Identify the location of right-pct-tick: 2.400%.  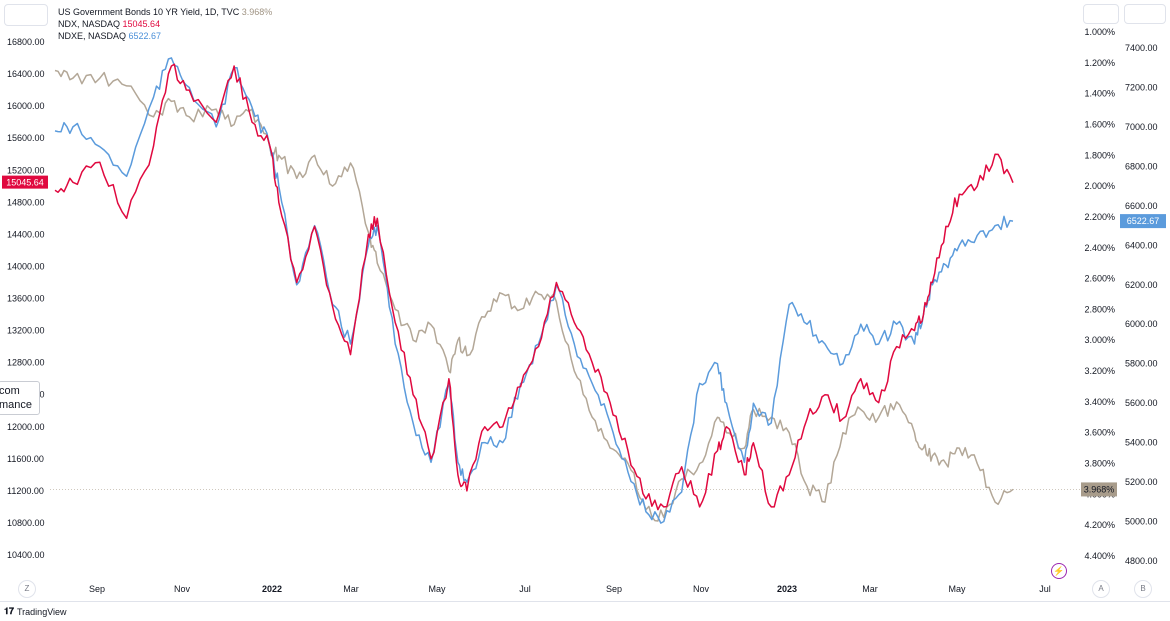
(1099, 248).